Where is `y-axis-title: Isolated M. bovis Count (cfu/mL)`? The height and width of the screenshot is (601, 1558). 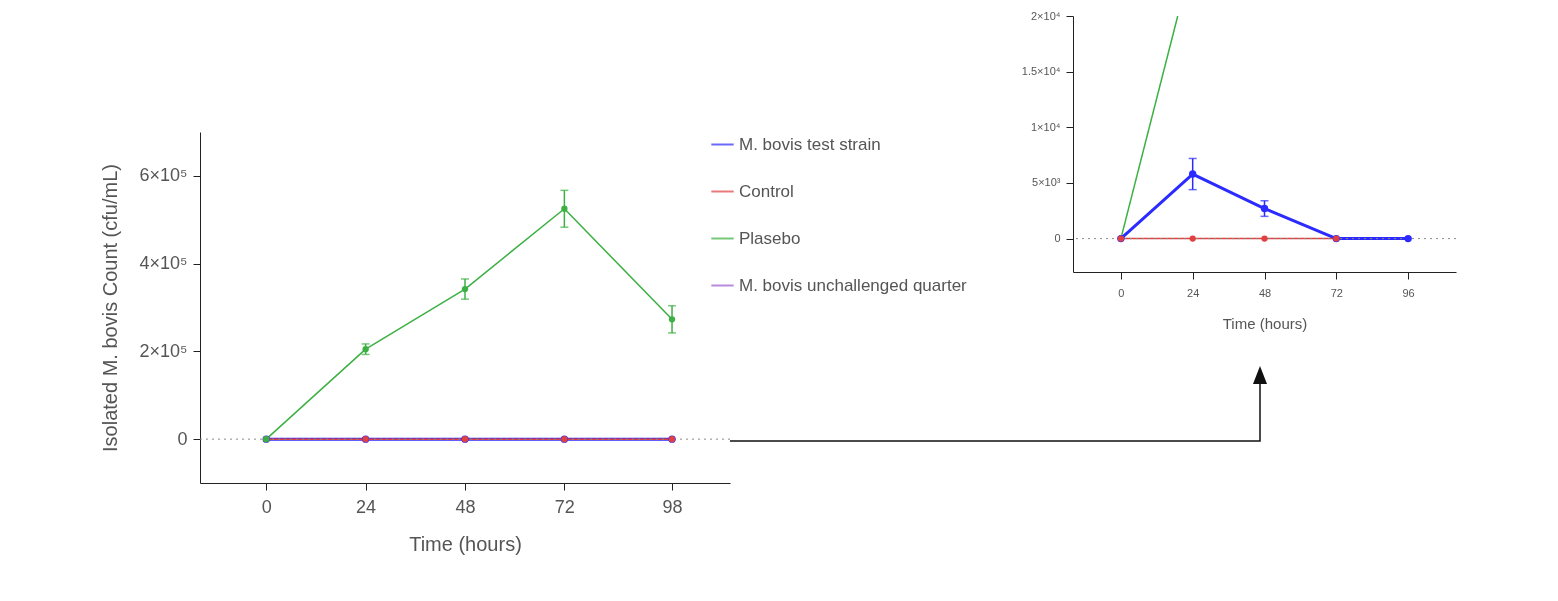
y-axis-title: Isolated M. bovis Count (cfu/mL) is located at coordinates (110, 308).